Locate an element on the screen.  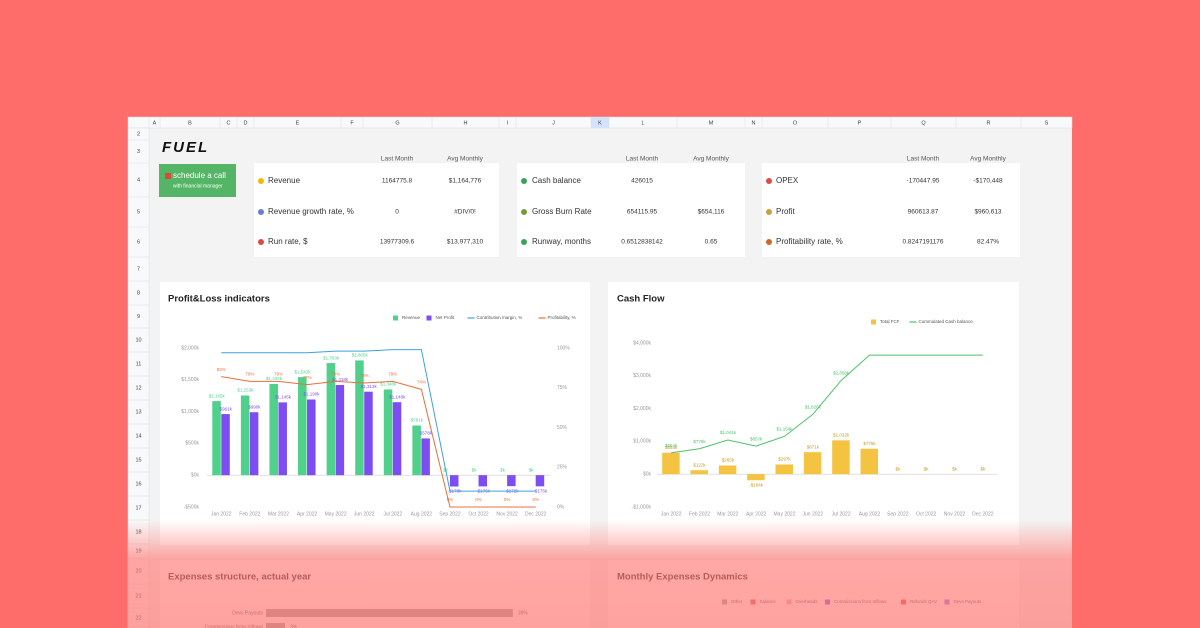
x-tick-label: May 2022 is located at coordinates (785, 514).